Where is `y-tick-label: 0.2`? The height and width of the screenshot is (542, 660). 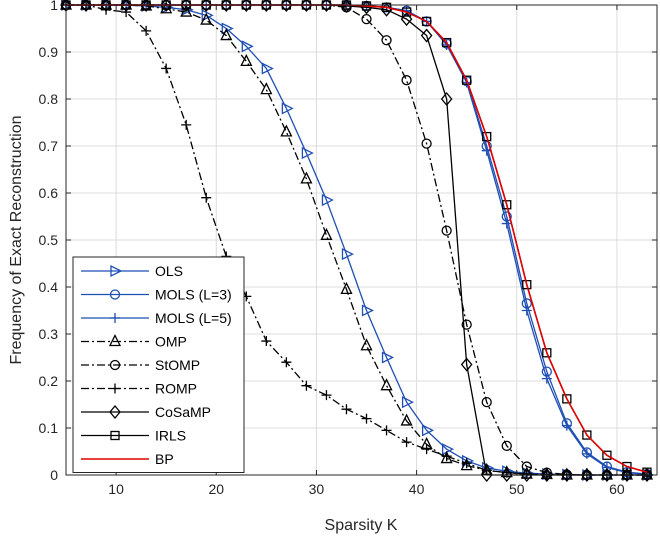
y-tick-label: 0.2 is located at coordinates (49, 381).